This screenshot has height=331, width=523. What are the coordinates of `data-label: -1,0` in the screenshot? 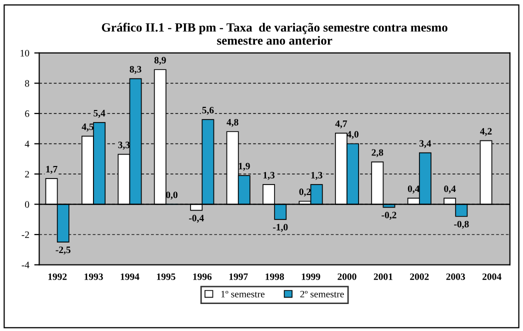 It's located at (280, 228).